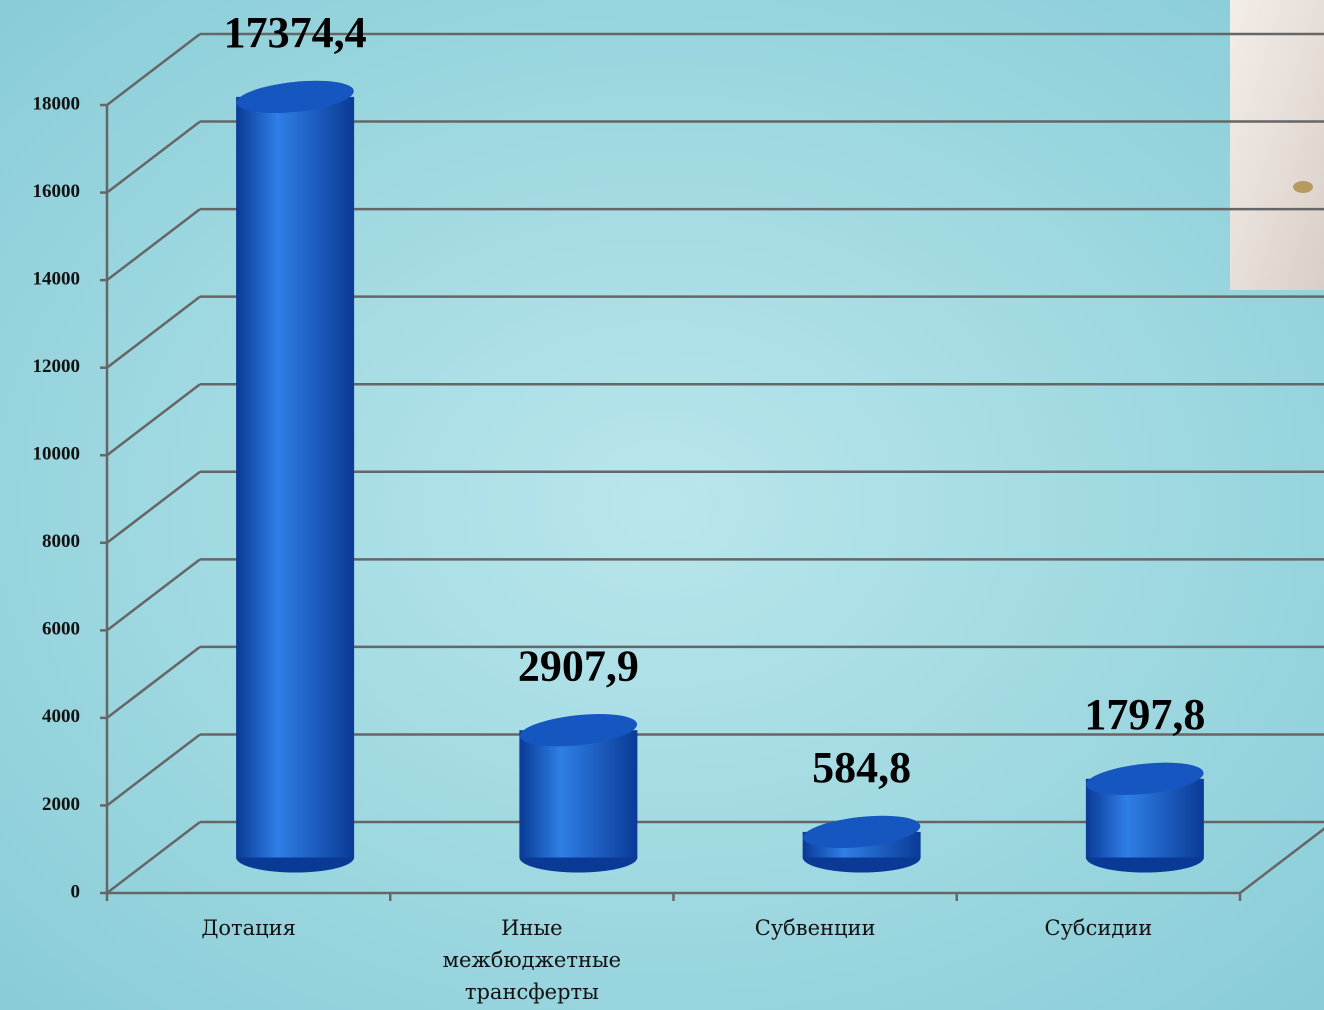  I want to click on x-tick-label: Дотация, so click(248, 928).